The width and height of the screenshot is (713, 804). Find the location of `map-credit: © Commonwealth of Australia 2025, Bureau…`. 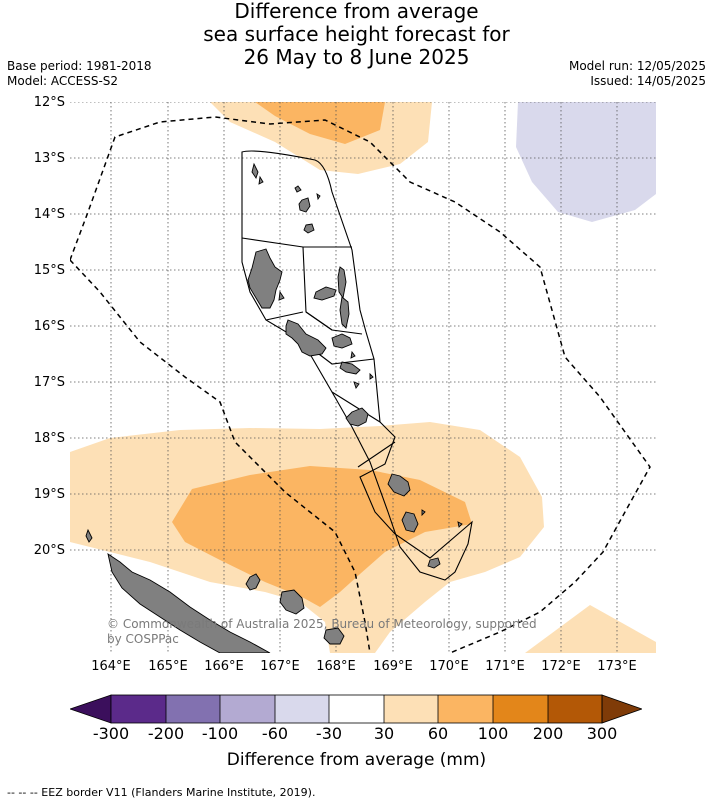

map-credit: © Commonwealth of Australia 2025, Bureau… is located at coordinates (322, 631).